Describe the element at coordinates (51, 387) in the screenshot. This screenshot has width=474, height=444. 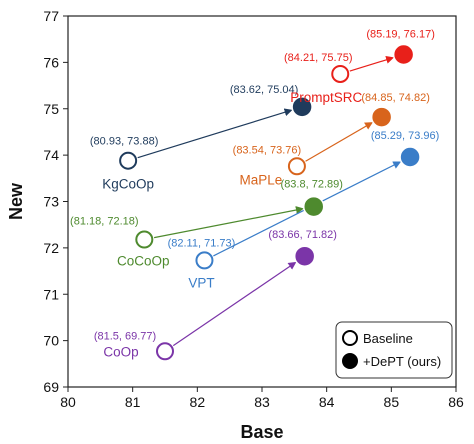
I see `y-tick-label: 69` at that location.